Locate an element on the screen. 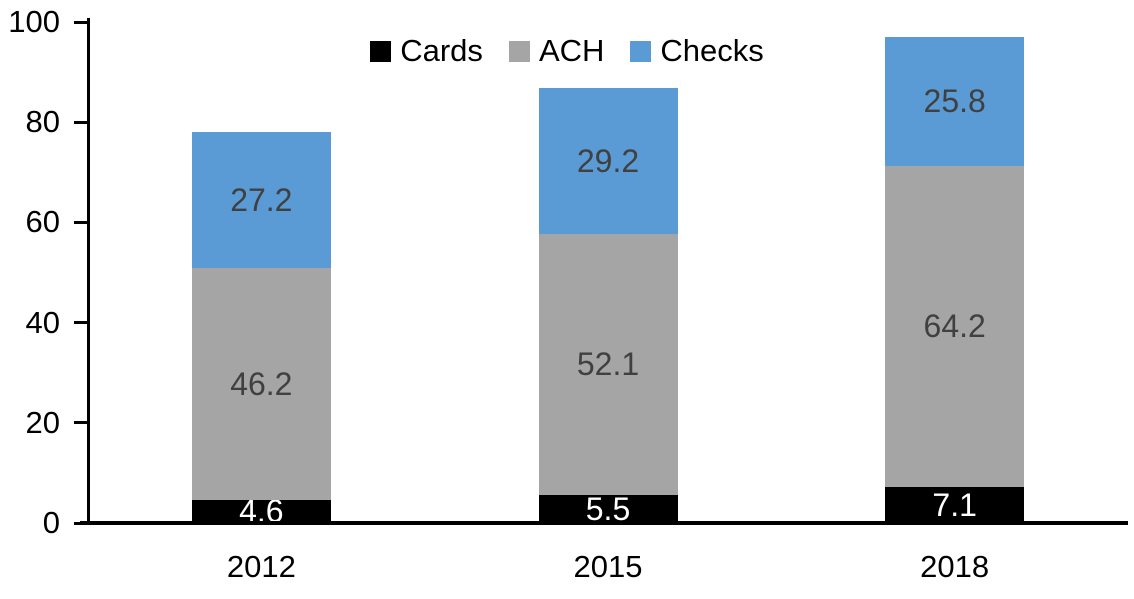  x-axis-label-2012: 2012 is located at coordinates (261, 566).